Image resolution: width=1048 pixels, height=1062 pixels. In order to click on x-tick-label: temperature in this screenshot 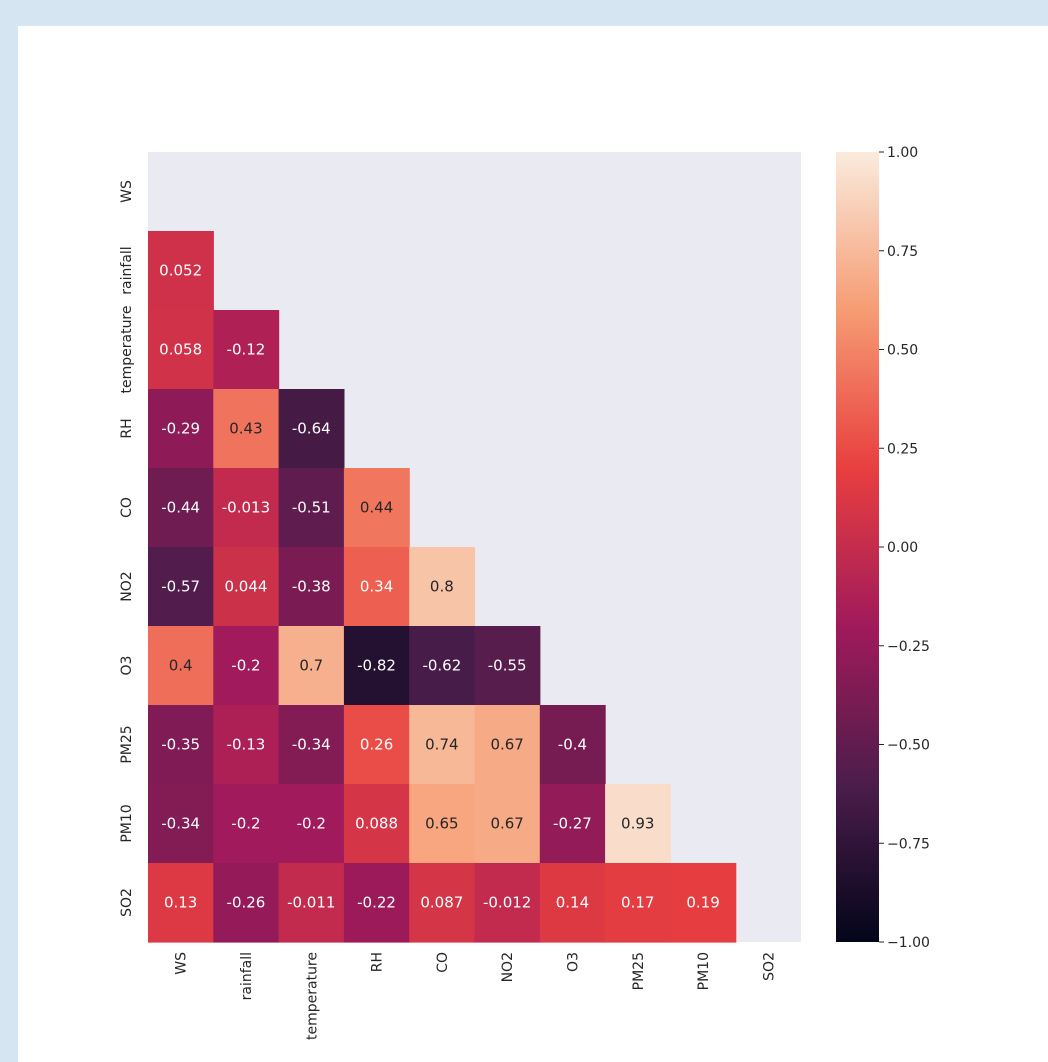, I will do `click(312, 996)`.